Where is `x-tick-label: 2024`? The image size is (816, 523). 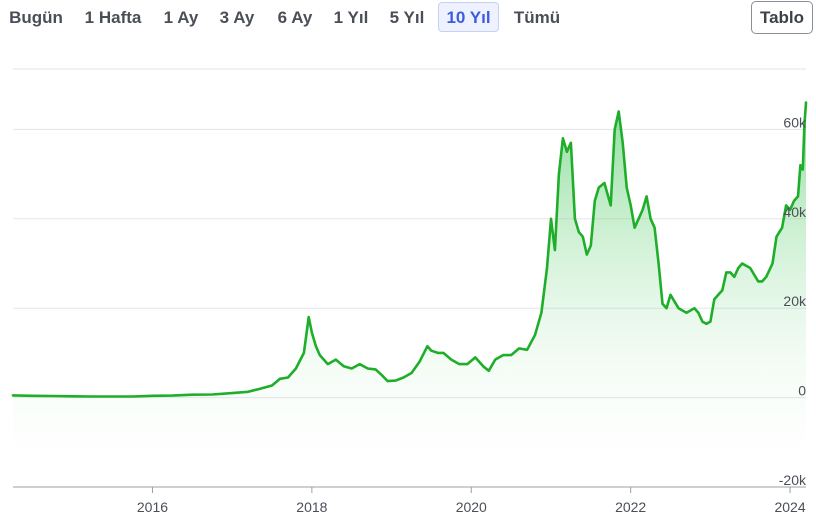
x-tick-label: 2024 is located at coordinates (789, 507).